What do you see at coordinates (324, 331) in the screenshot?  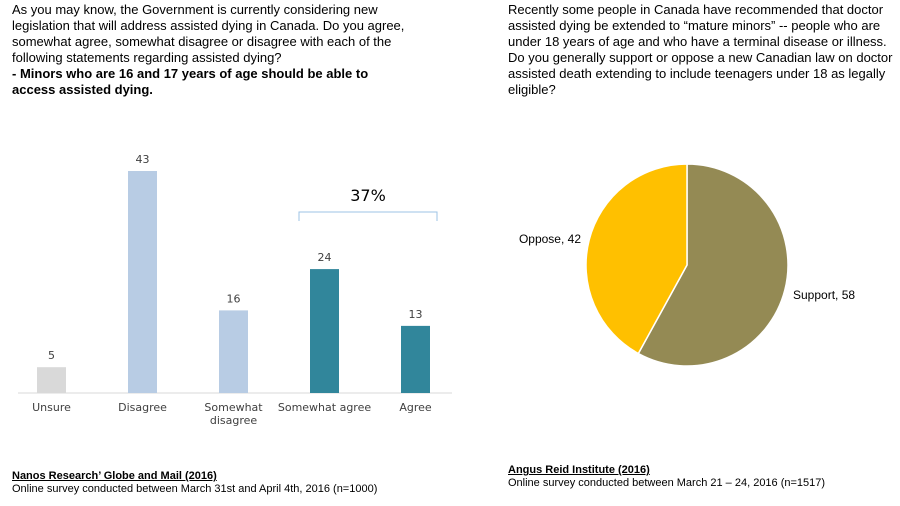 I see `bar-somewhat-agree` at bounding box center [324, 331].